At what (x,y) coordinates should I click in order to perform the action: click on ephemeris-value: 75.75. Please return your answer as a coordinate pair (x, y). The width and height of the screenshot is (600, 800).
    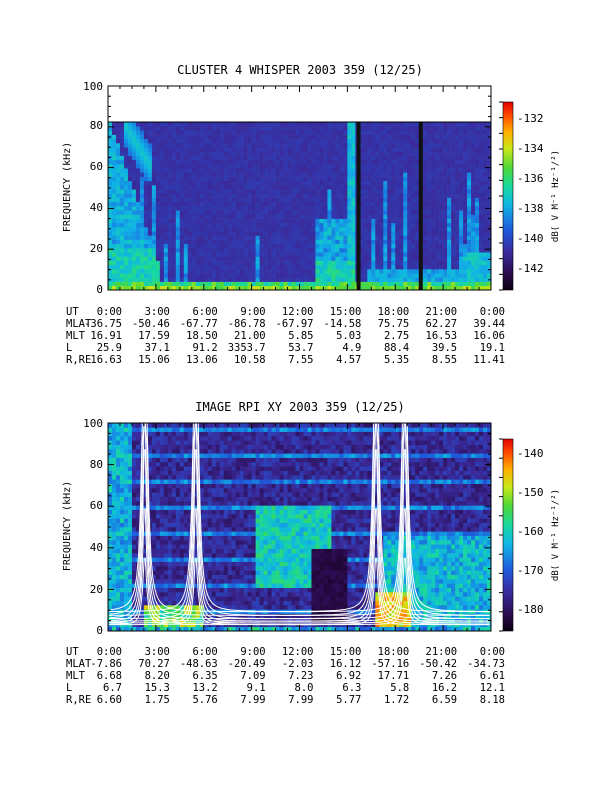
    Looking at the image, I should click on (394, 324).